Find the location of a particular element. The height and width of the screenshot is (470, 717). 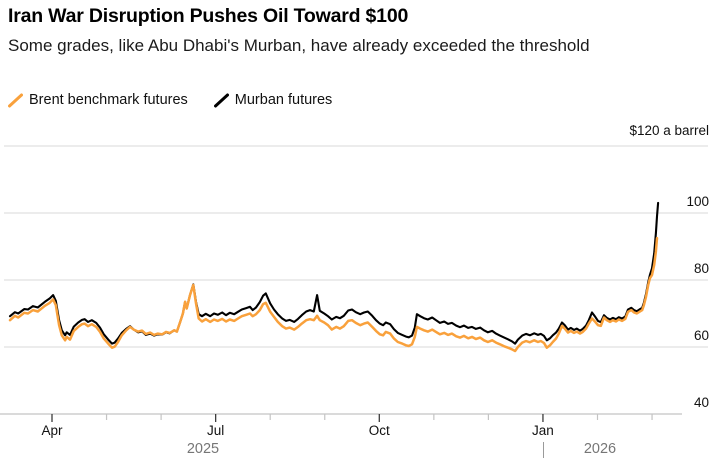

legend-item-murban: Murban futures is located at coordinates (273, 100).